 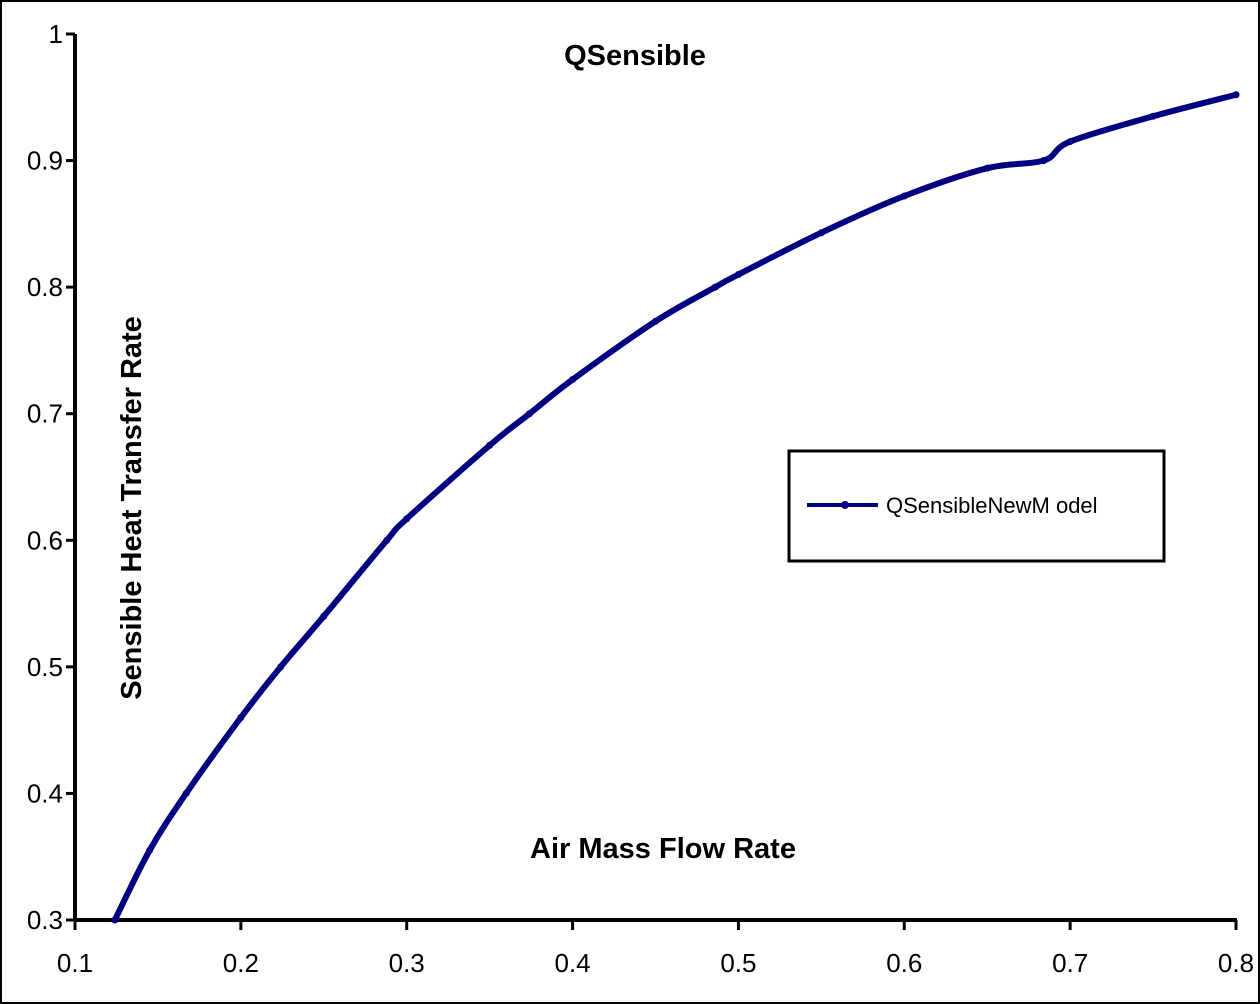 I want to click on x-tick-label: 0.5, so click(x=738, y=963).